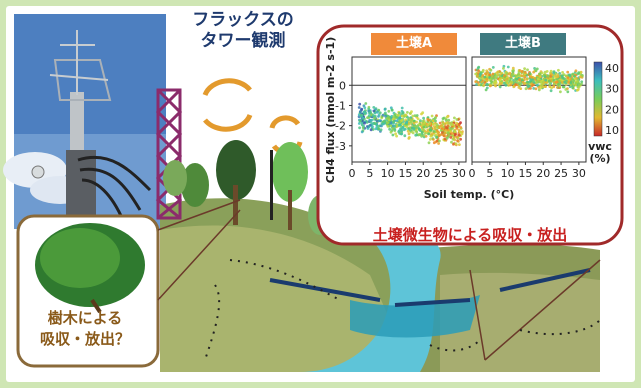 The width and height of the screenshot is (641, 388). What do you see at coordinates (84, 121) in the screenshot?
I see `tower-photo` at bounding box center [84, 121].